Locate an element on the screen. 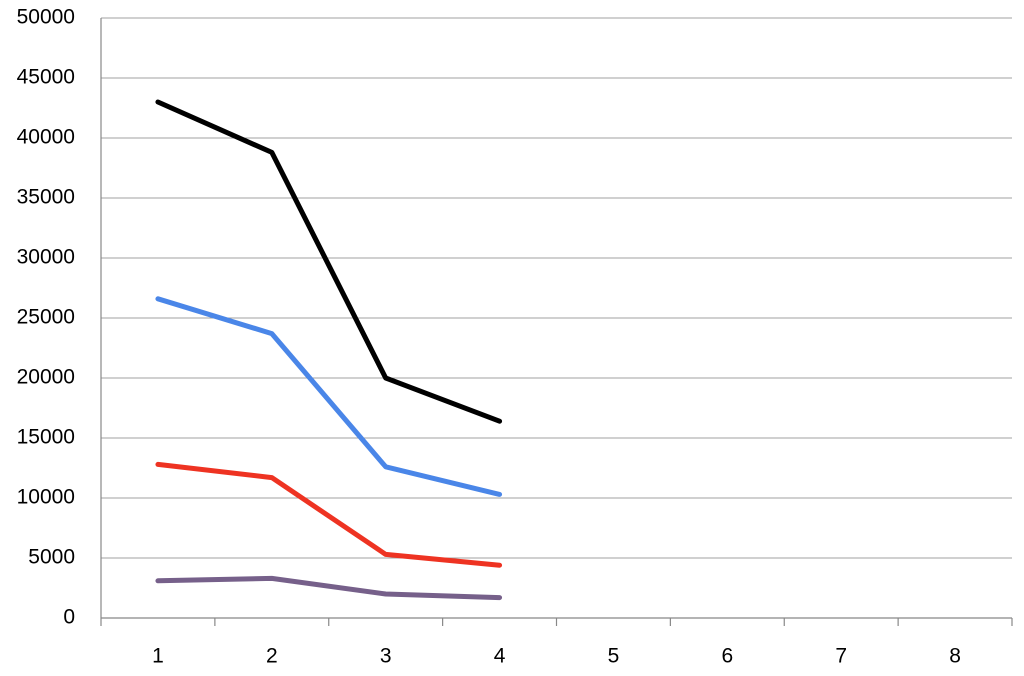  y-tick-label: 10000 is located at coordinates (46, 497).